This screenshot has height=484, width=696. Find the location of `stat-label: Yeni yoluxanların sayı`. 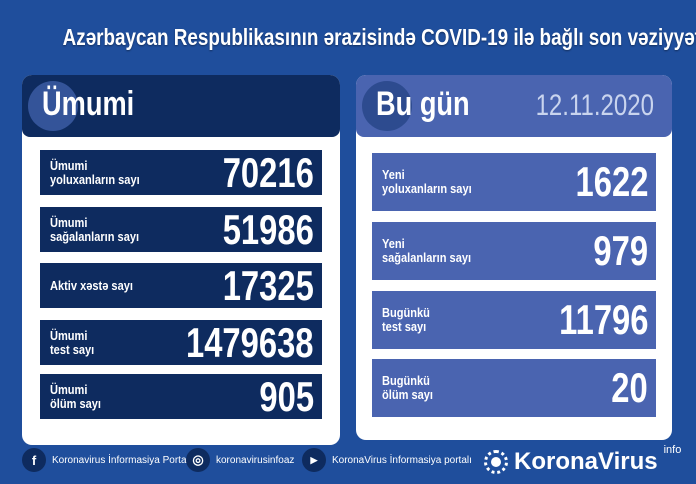

stat-label: Yeni yoluxanların sayı is located at coordinates (427, 182).